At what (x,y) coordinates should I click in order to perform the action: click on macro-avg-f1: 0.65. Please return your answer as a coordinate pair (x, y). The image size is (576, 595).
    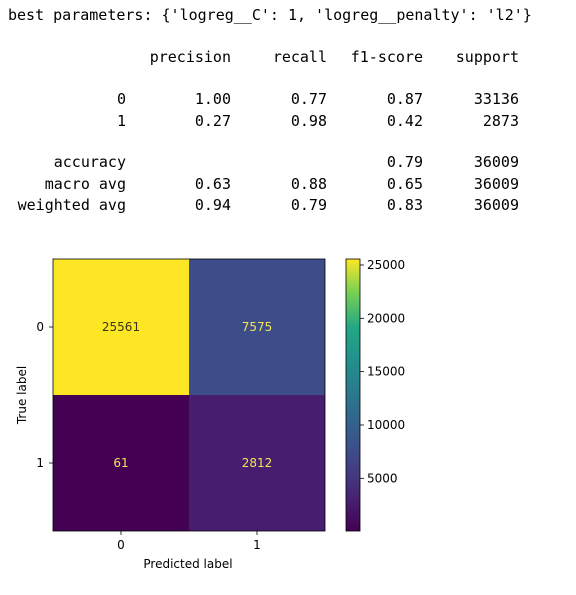
    Looking at the image, I should click on (404, 184).